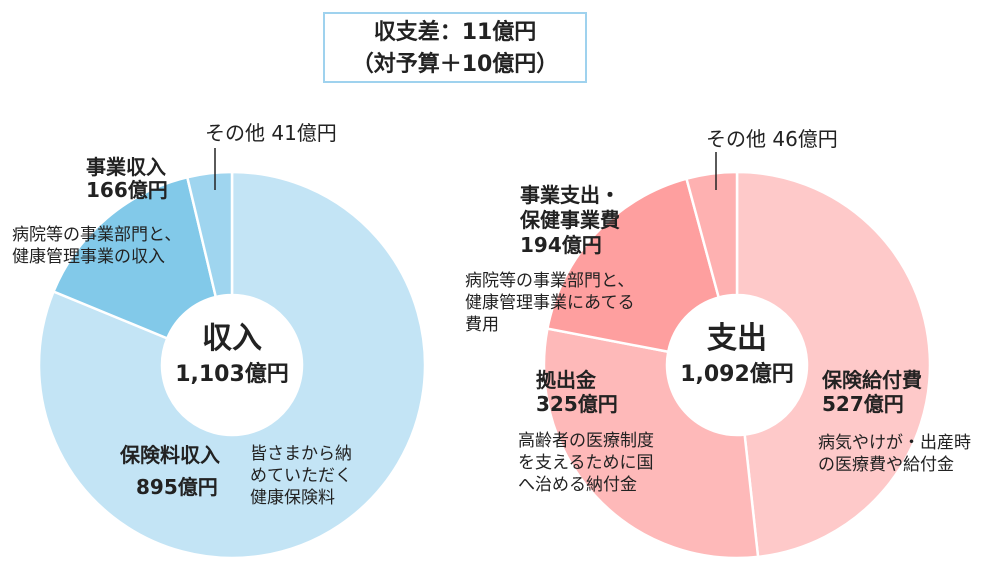 This screenshot has width=1000, height=572. Describe the element at coordinates (232, 374) in the screenshot. I see `income-center-total: 1,103億円` at that location.